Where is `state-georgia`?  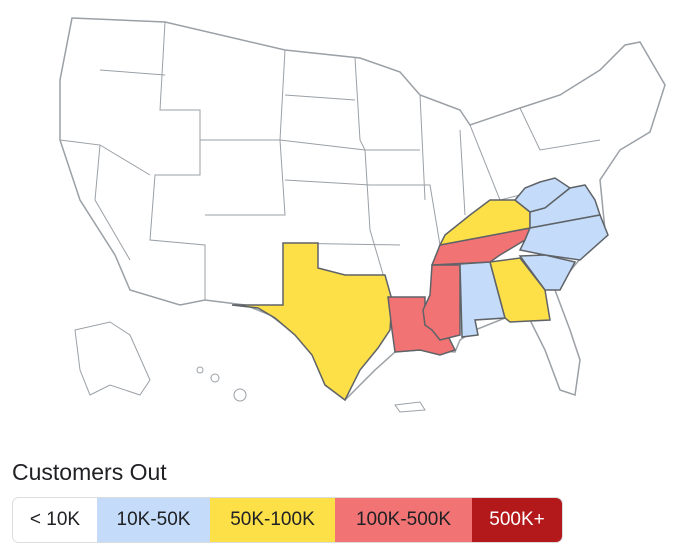
state-georgia is located at coordinates (520, 290).